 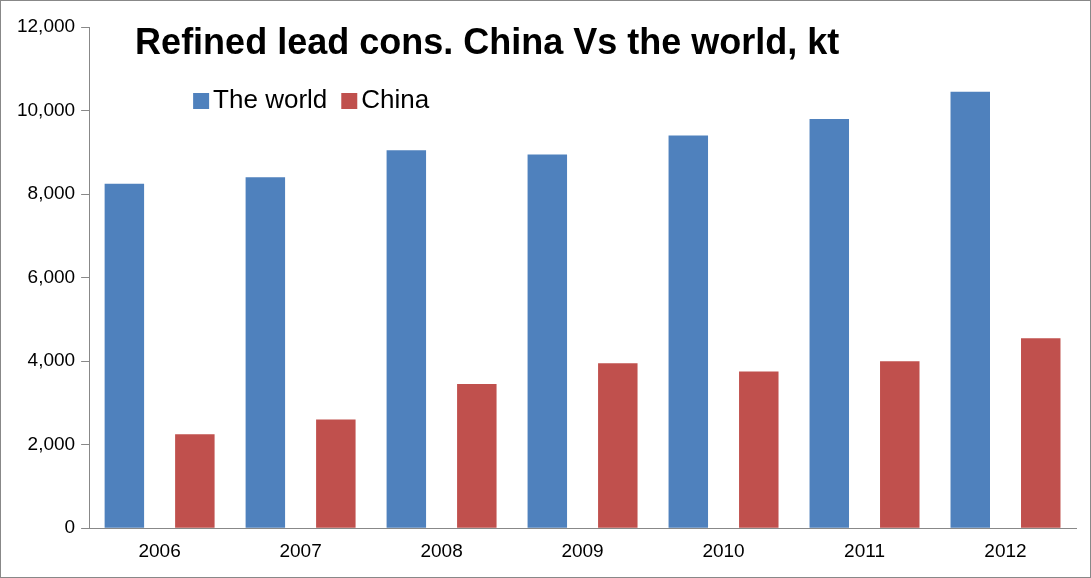 I want to click on x-tick-label: 2009, so click(x=582, y=550).